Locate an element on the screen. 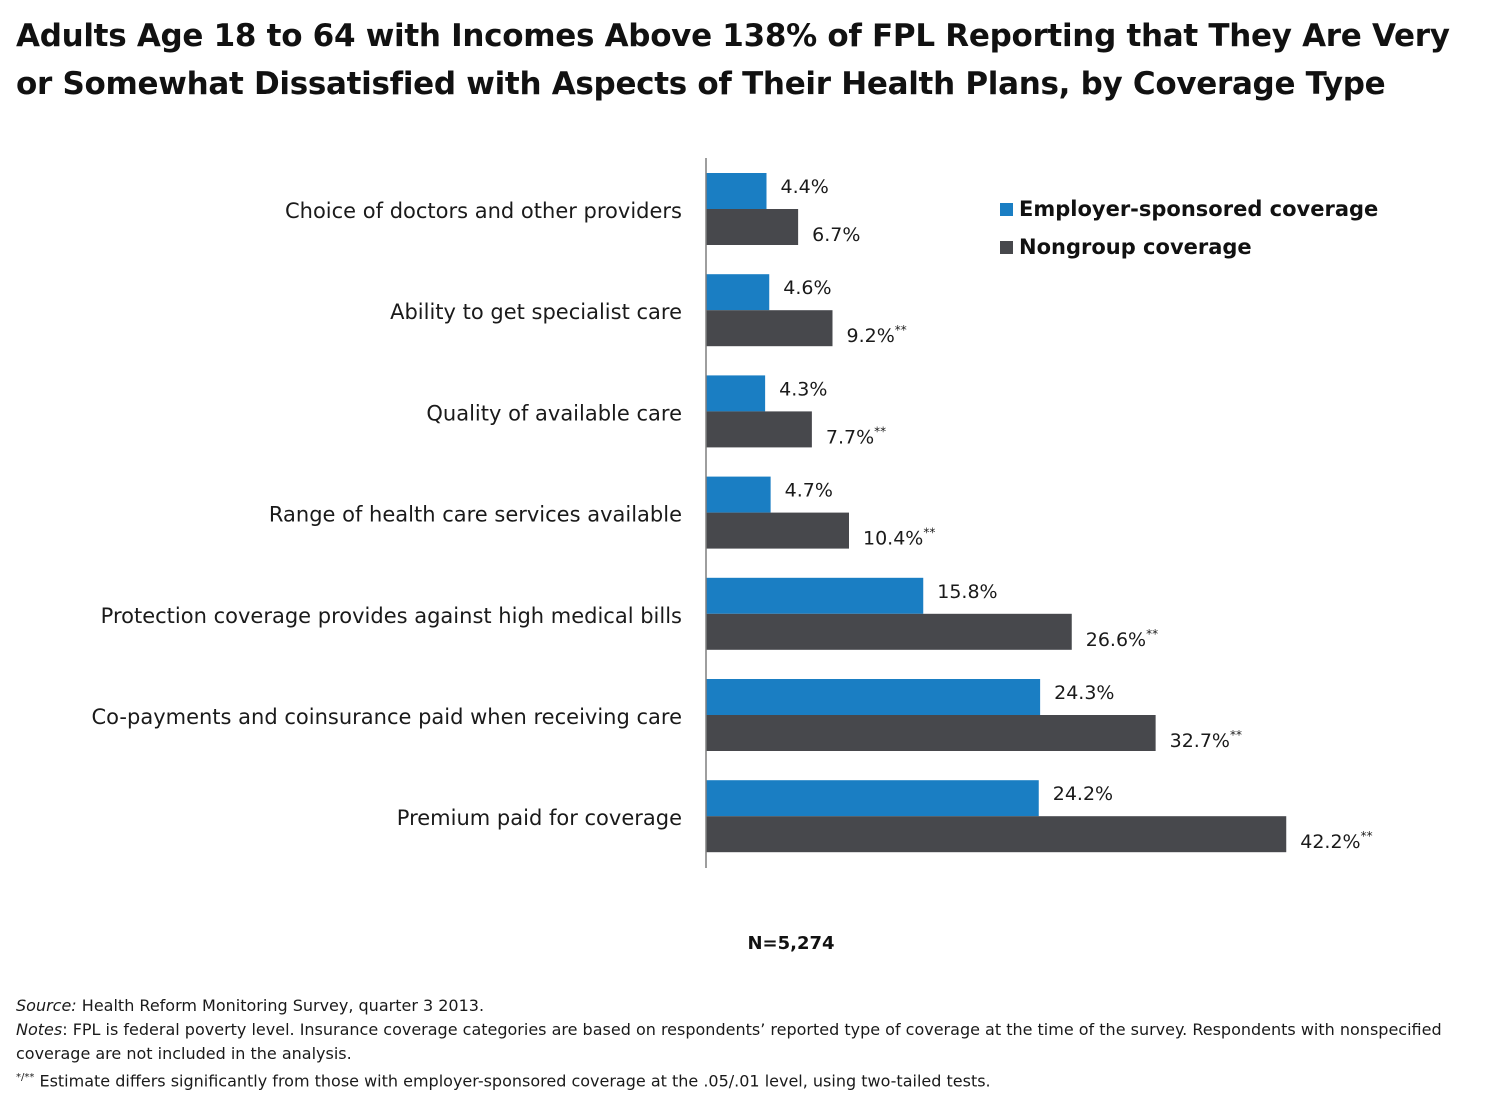  data-label: 7.7%** is located at coordinates (856, 436).